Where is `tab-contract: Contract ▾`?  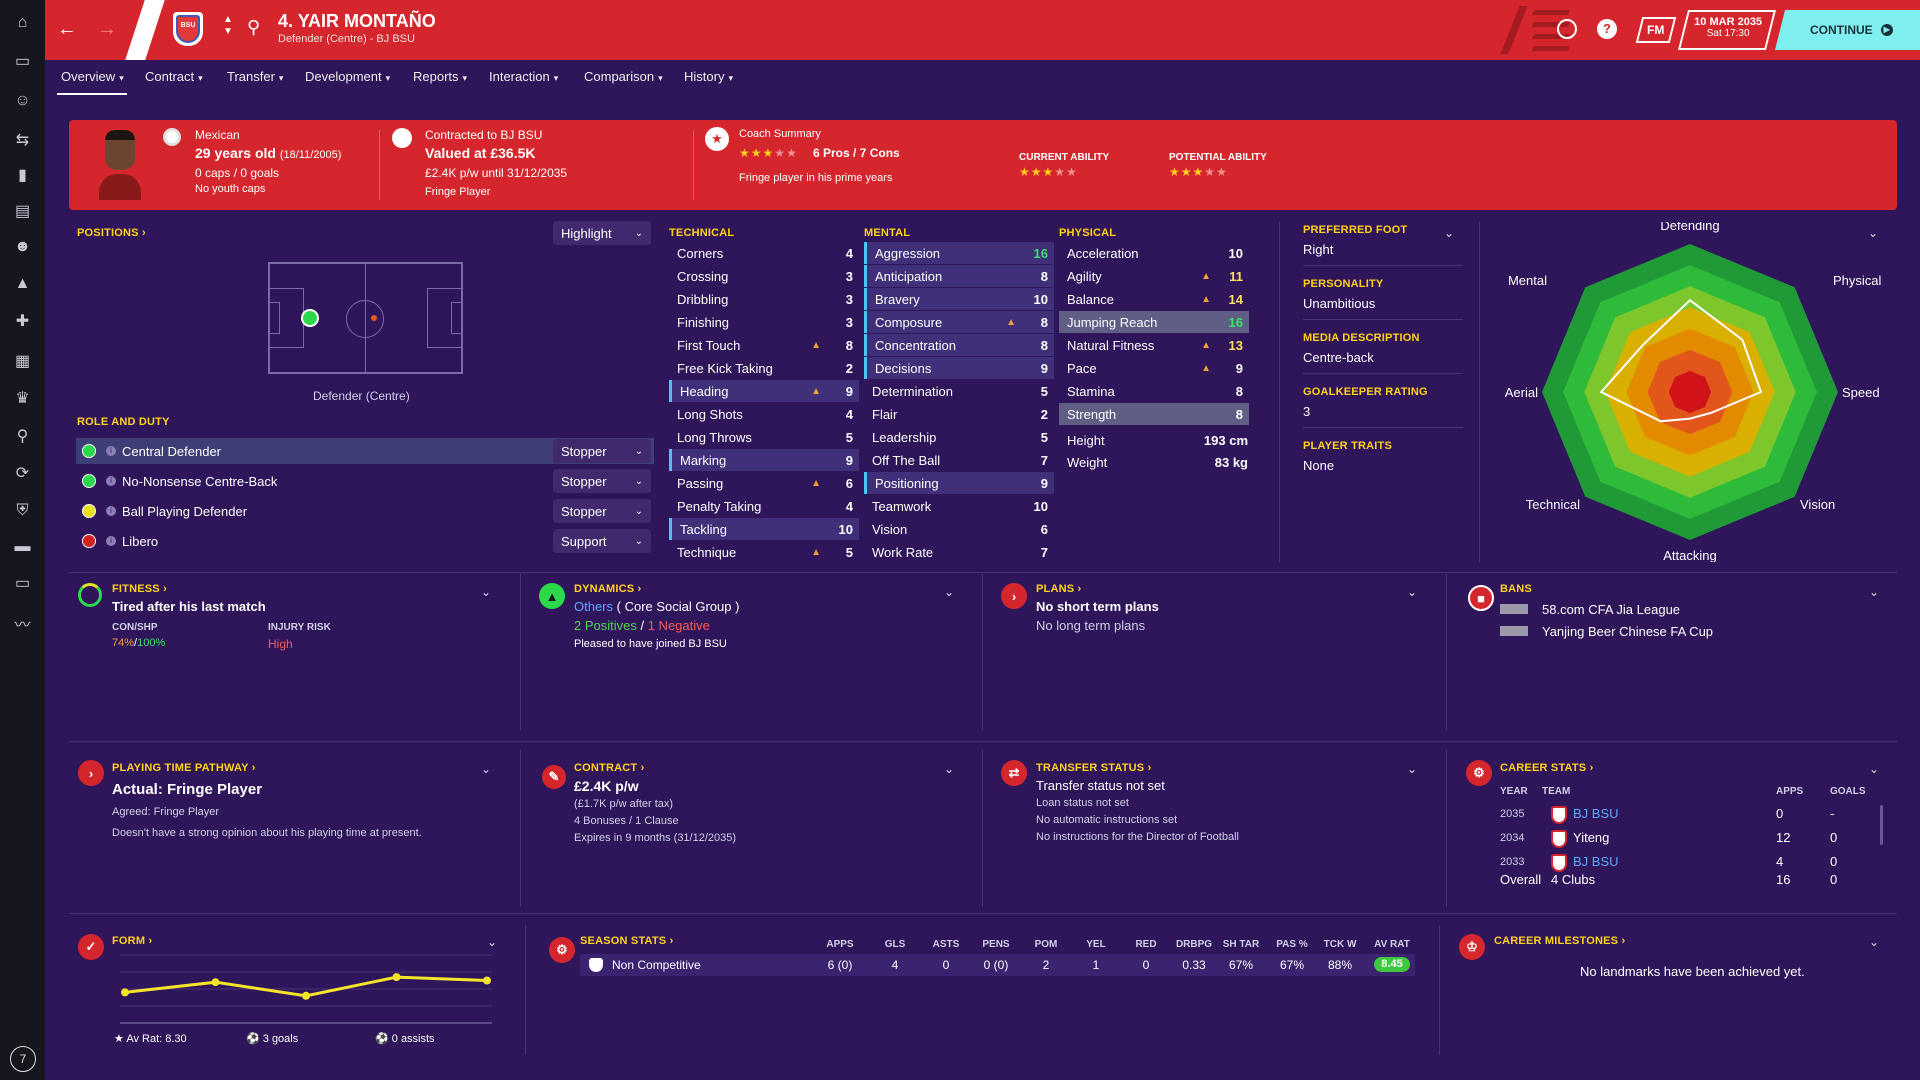 tab-contract: Contract ▾ is located at coordinates (174, 76).